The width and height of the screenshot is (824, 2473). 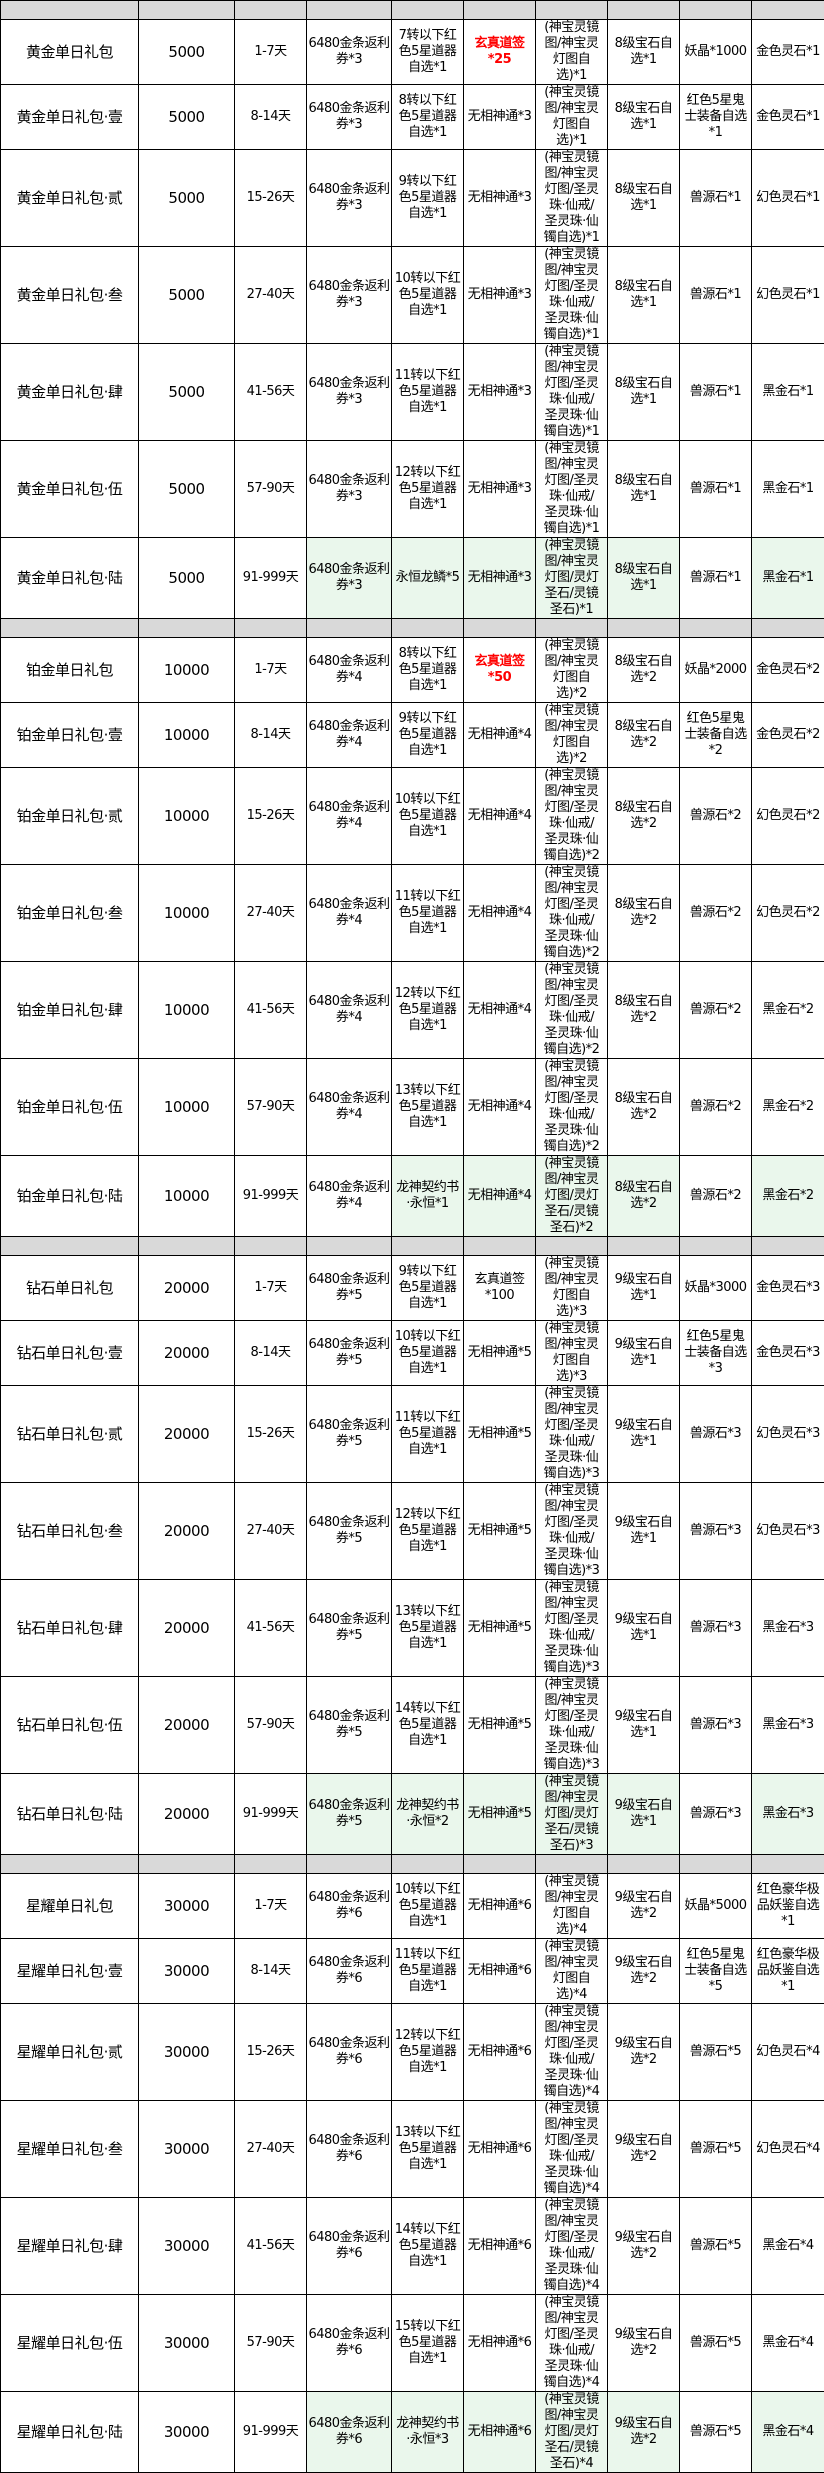 I want to click on cell-price: 5000, so click(x=187, y=392).